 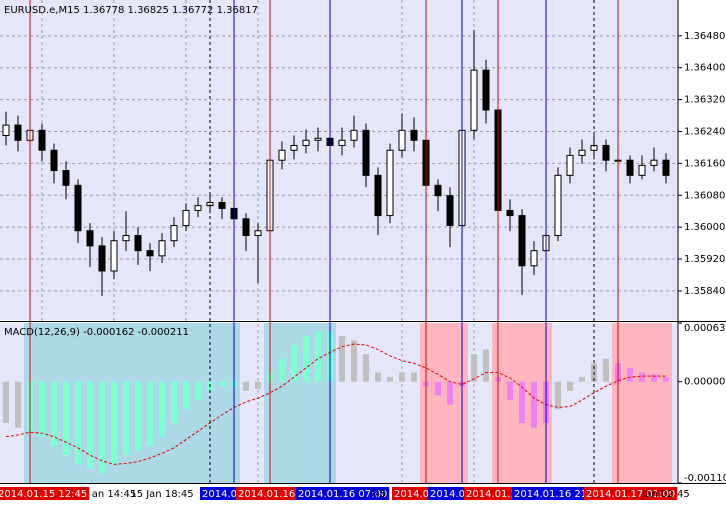 What do you see at coordinates (704, 259) in the screenshot?
I see `y-tick-label: 1.35920` at bounding box center [704, 259].